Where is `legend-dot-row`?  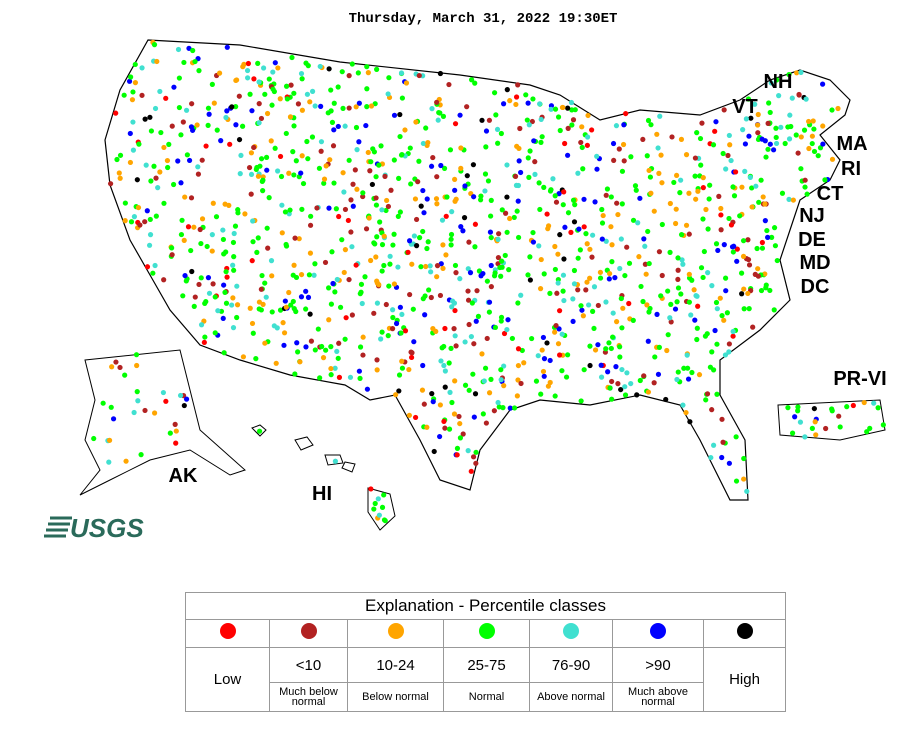 legend-dot-row is located at coordinates (485, 633).